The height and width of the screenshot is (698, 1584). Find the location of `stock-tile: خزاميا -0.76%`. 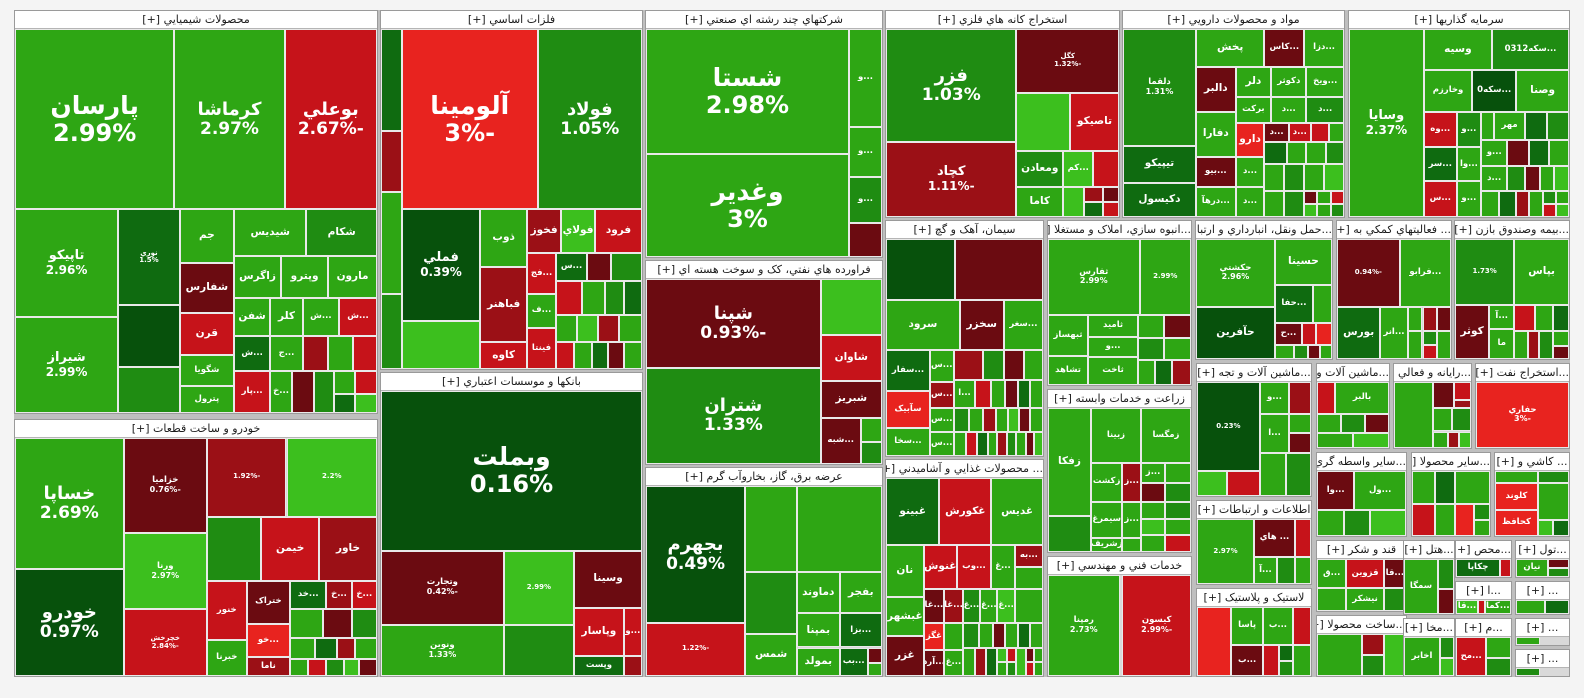

stock-tile: خزاميا -0.76% is located at coordinates (165, 486).